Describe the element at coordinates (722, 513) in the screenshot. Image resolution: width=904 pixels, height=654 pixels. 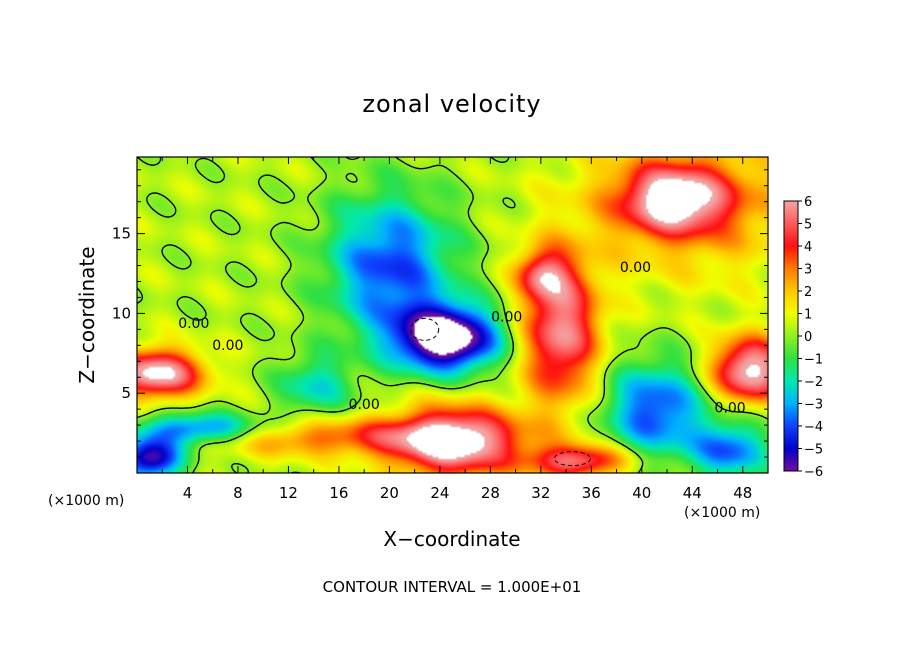
I see `x-axis-unit-right: (×1000 m)` at that location.